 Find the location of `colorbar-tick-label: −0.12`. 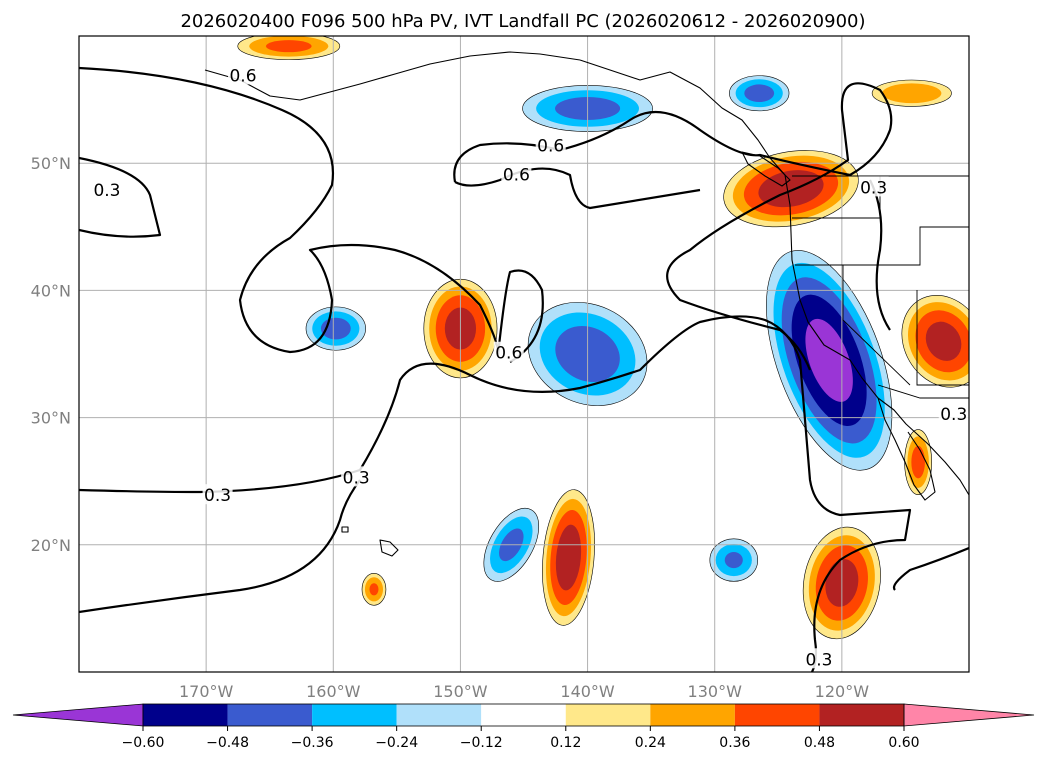

colorbar-tick-label: −0.12 is located at coordinates (481, 743).